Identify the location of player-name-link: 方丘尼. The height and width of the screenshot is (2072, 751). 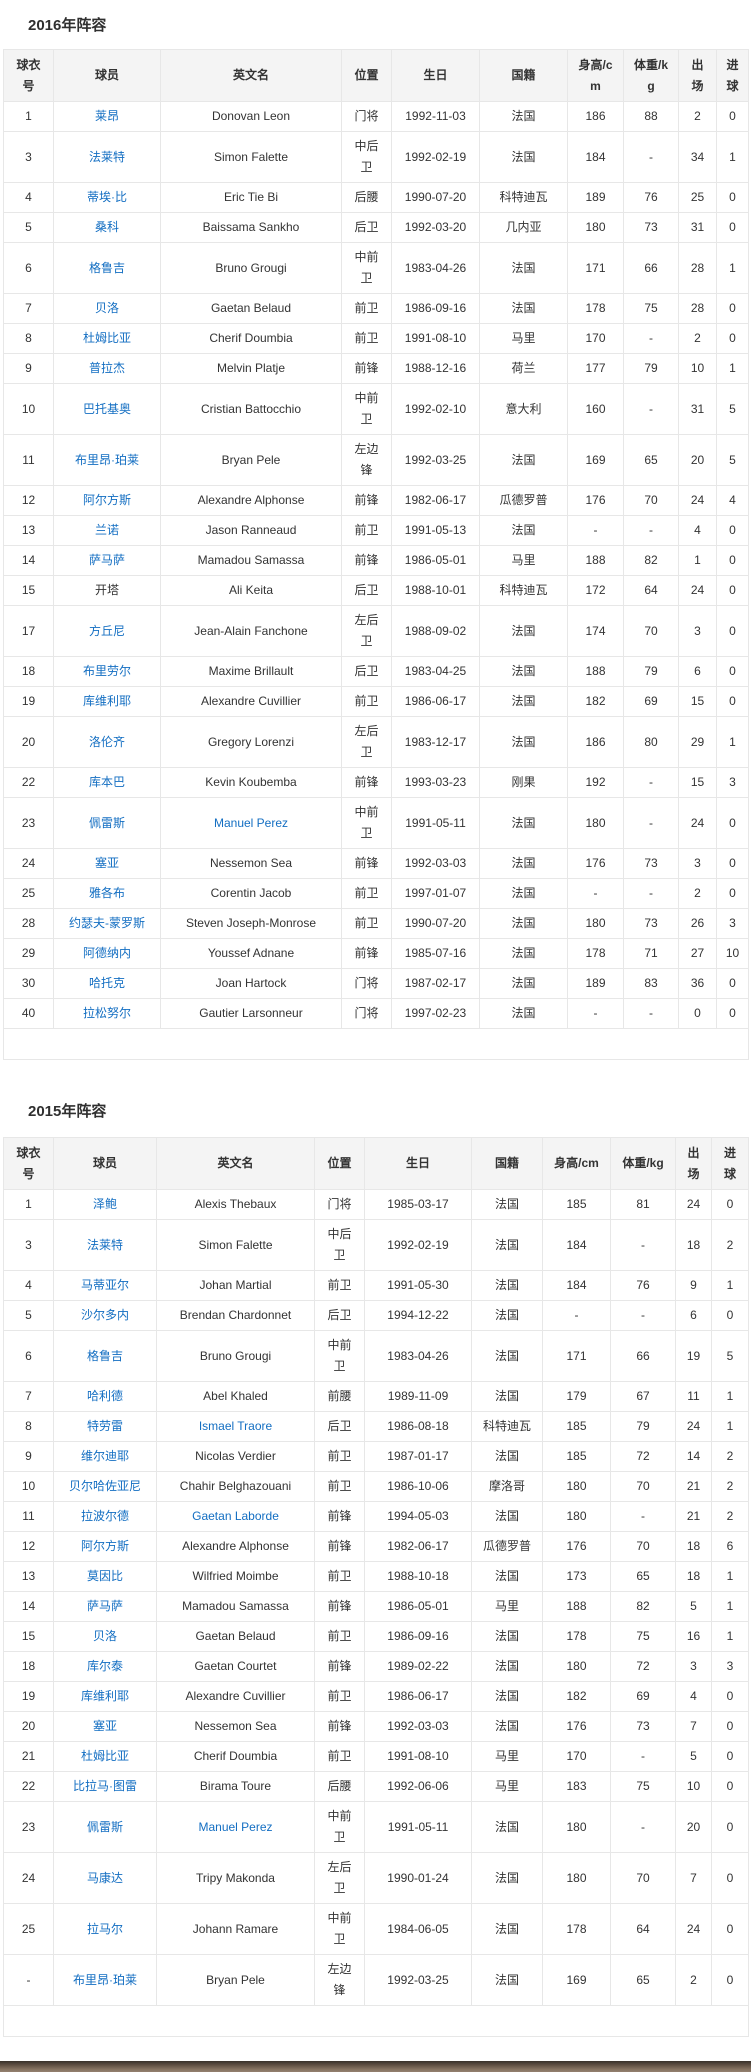
(106, 630).